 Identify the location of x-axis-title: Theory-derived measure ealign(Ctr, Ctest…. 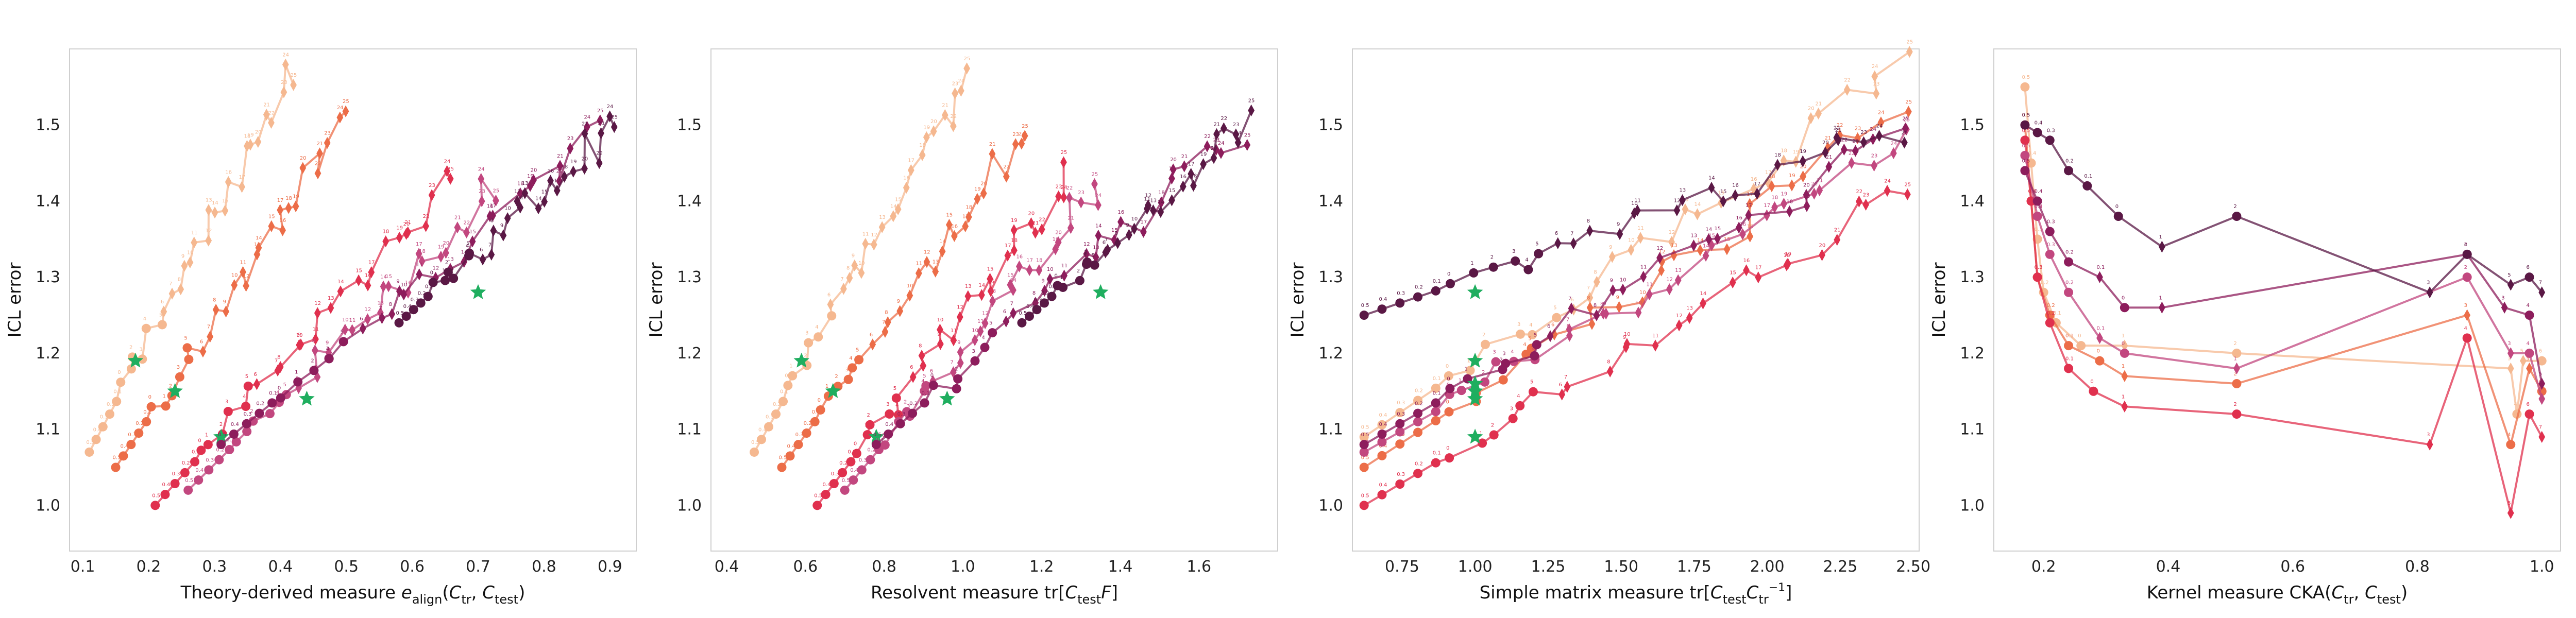
(353, 595).